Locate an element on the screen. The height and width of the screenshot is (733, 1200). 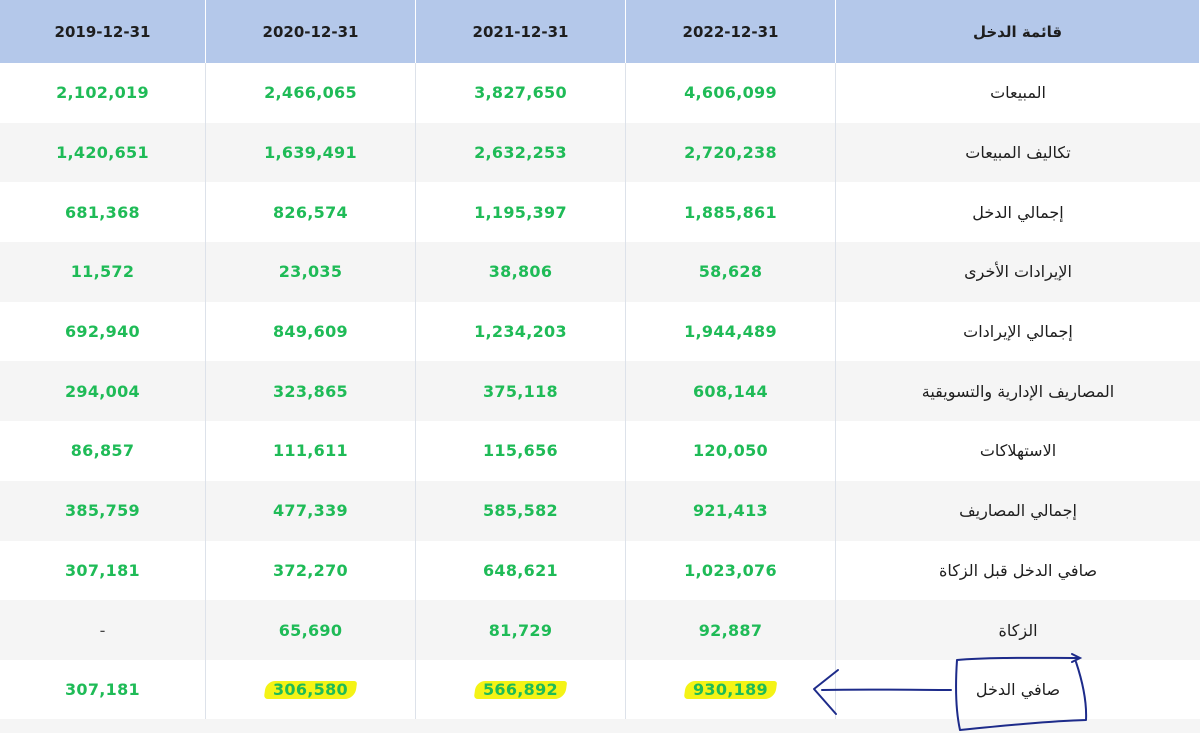
value-cell-2020: 826,574 is located at coordinates (311, 212).